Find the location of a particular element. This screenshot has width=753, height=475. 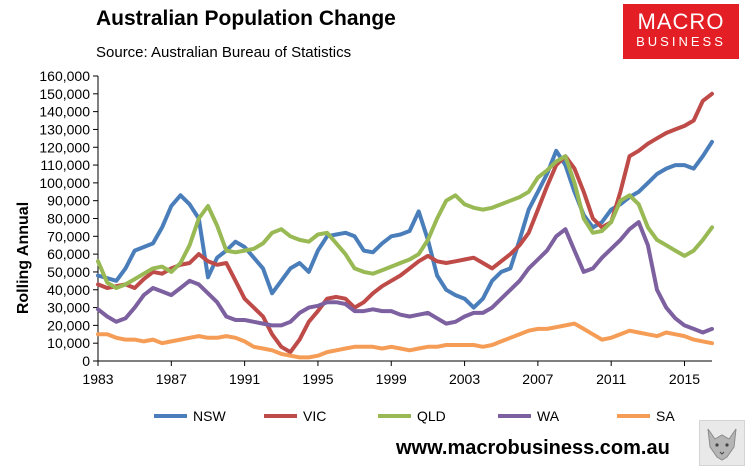

x-tick-label: 2015 is located at coordinates (684, 379).